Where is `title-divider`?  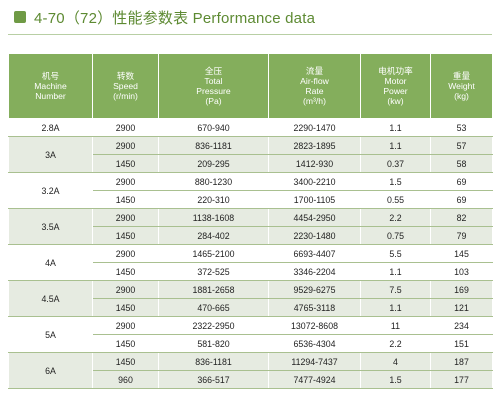 title-divider is located at coordinates (250, 34).